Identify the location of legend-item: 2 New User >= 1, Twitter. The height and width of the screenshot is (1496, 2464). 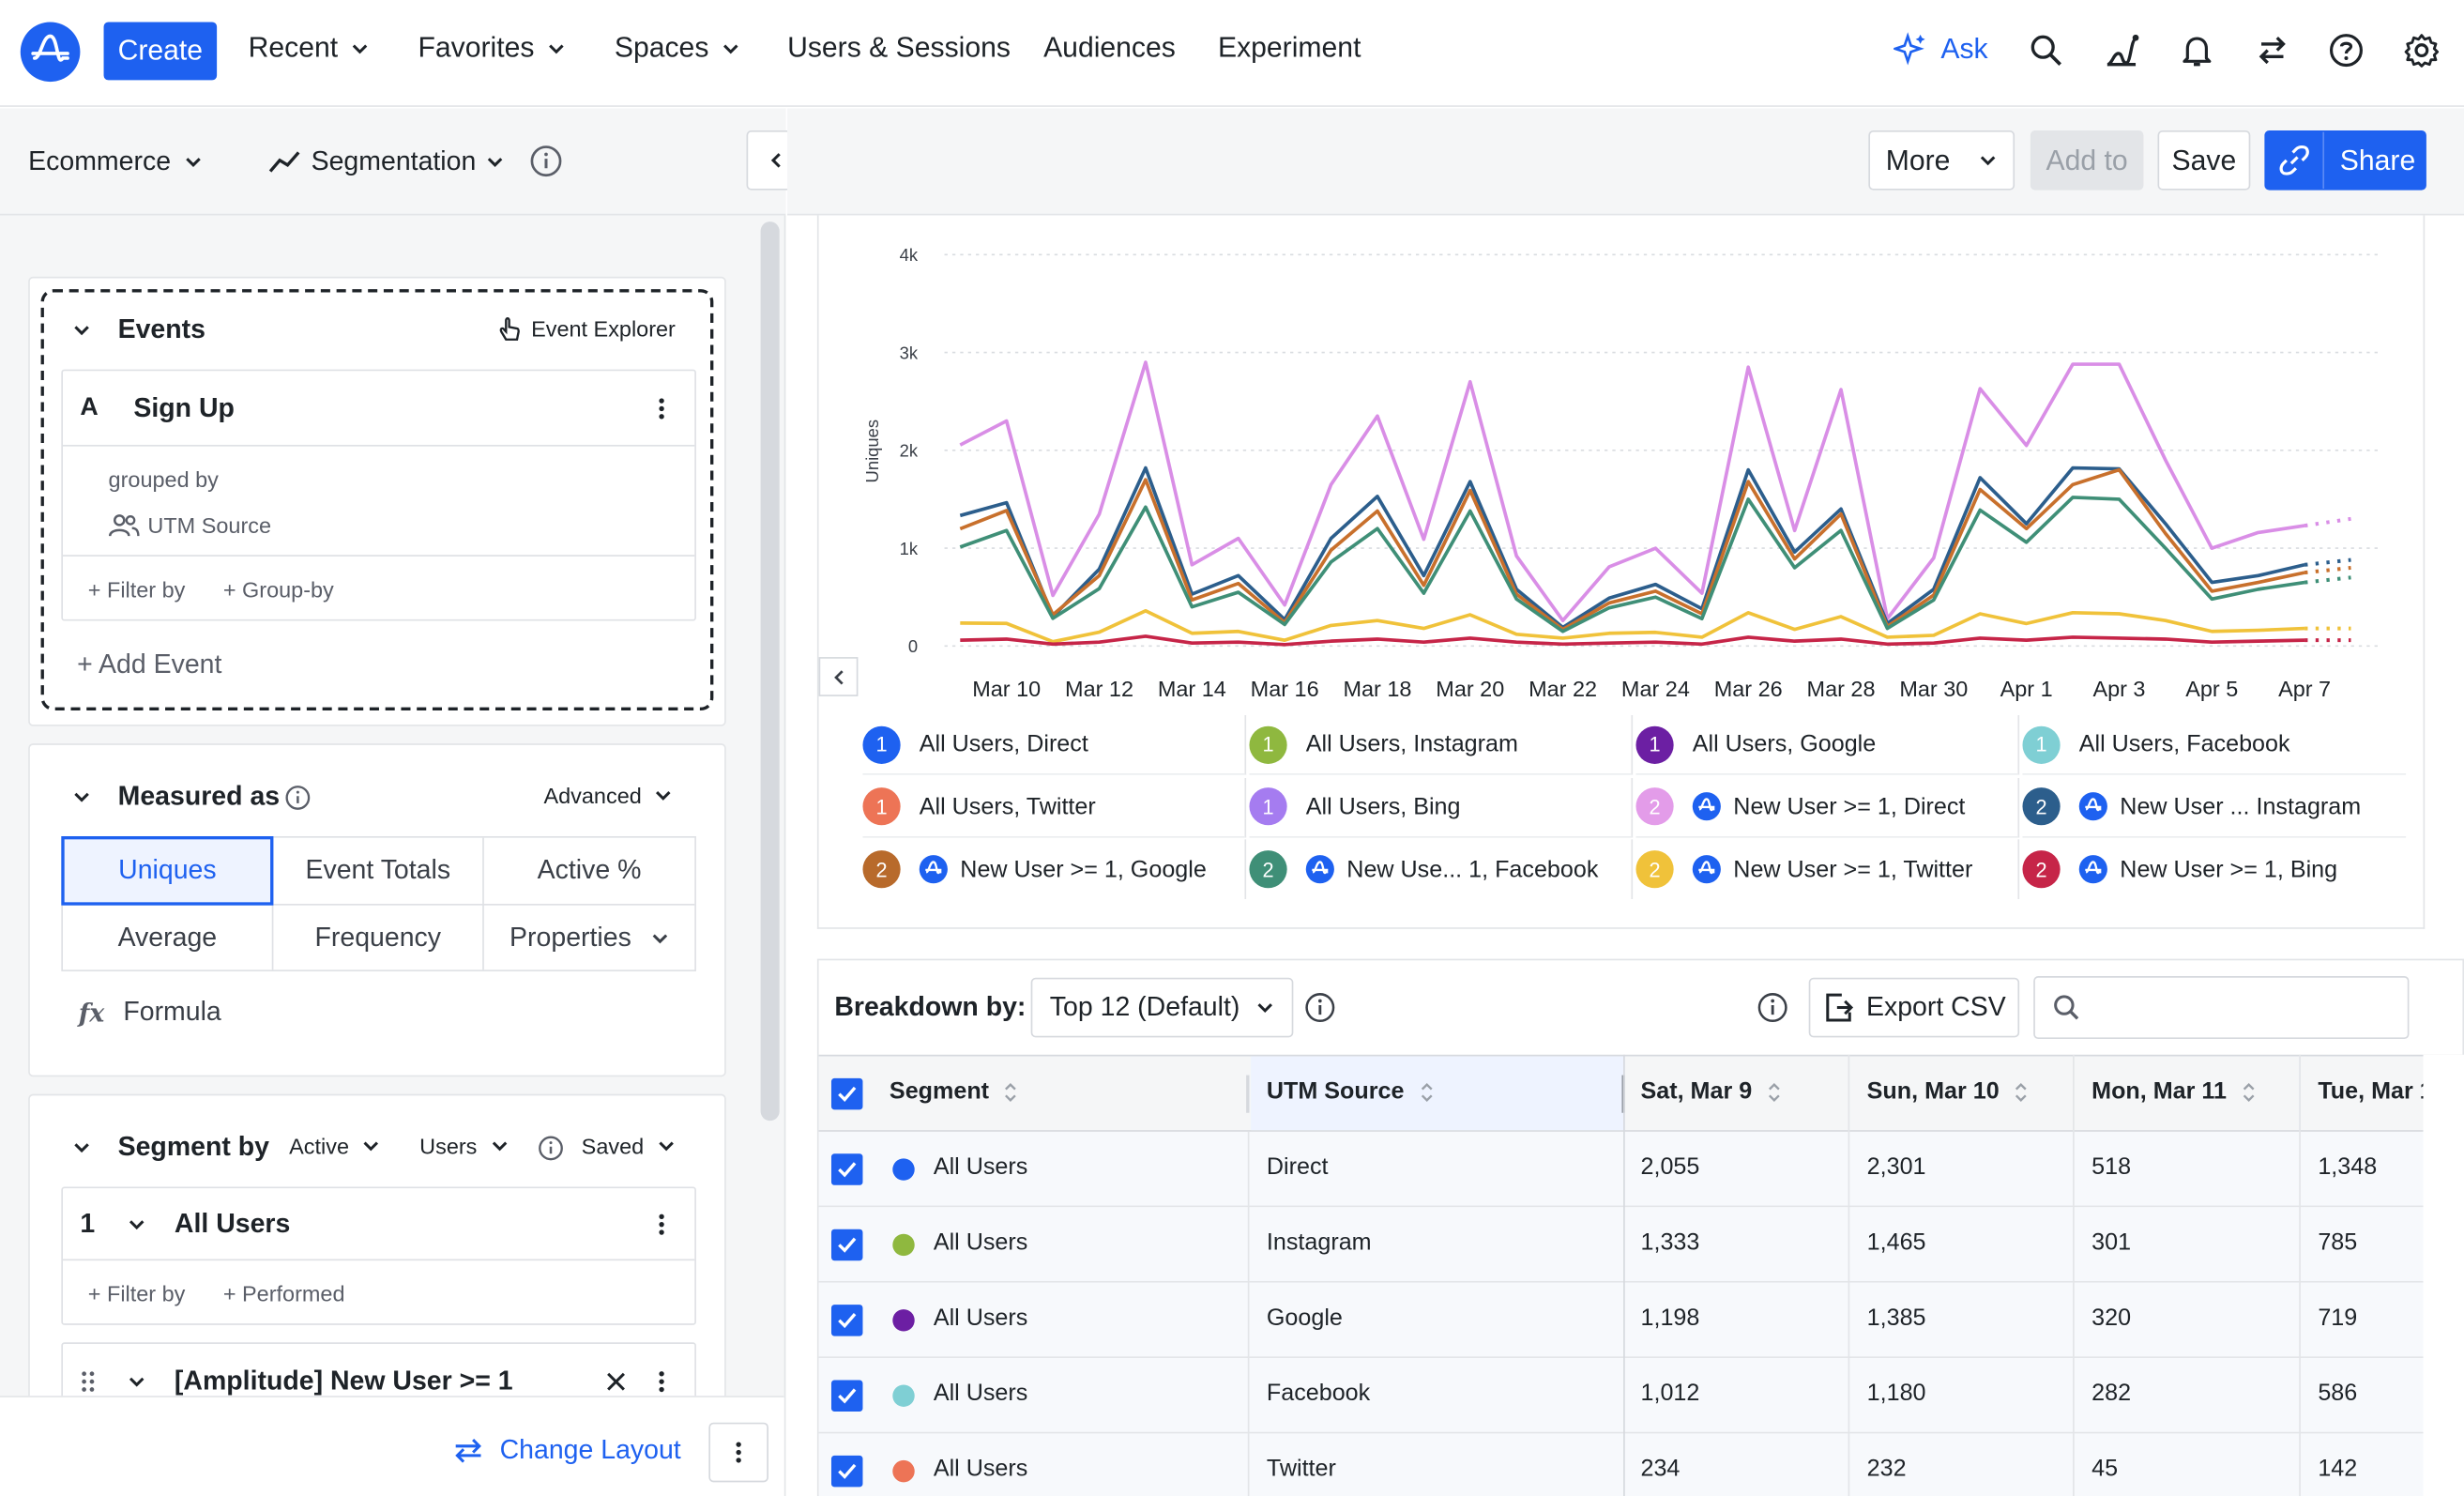
(1828, 869).